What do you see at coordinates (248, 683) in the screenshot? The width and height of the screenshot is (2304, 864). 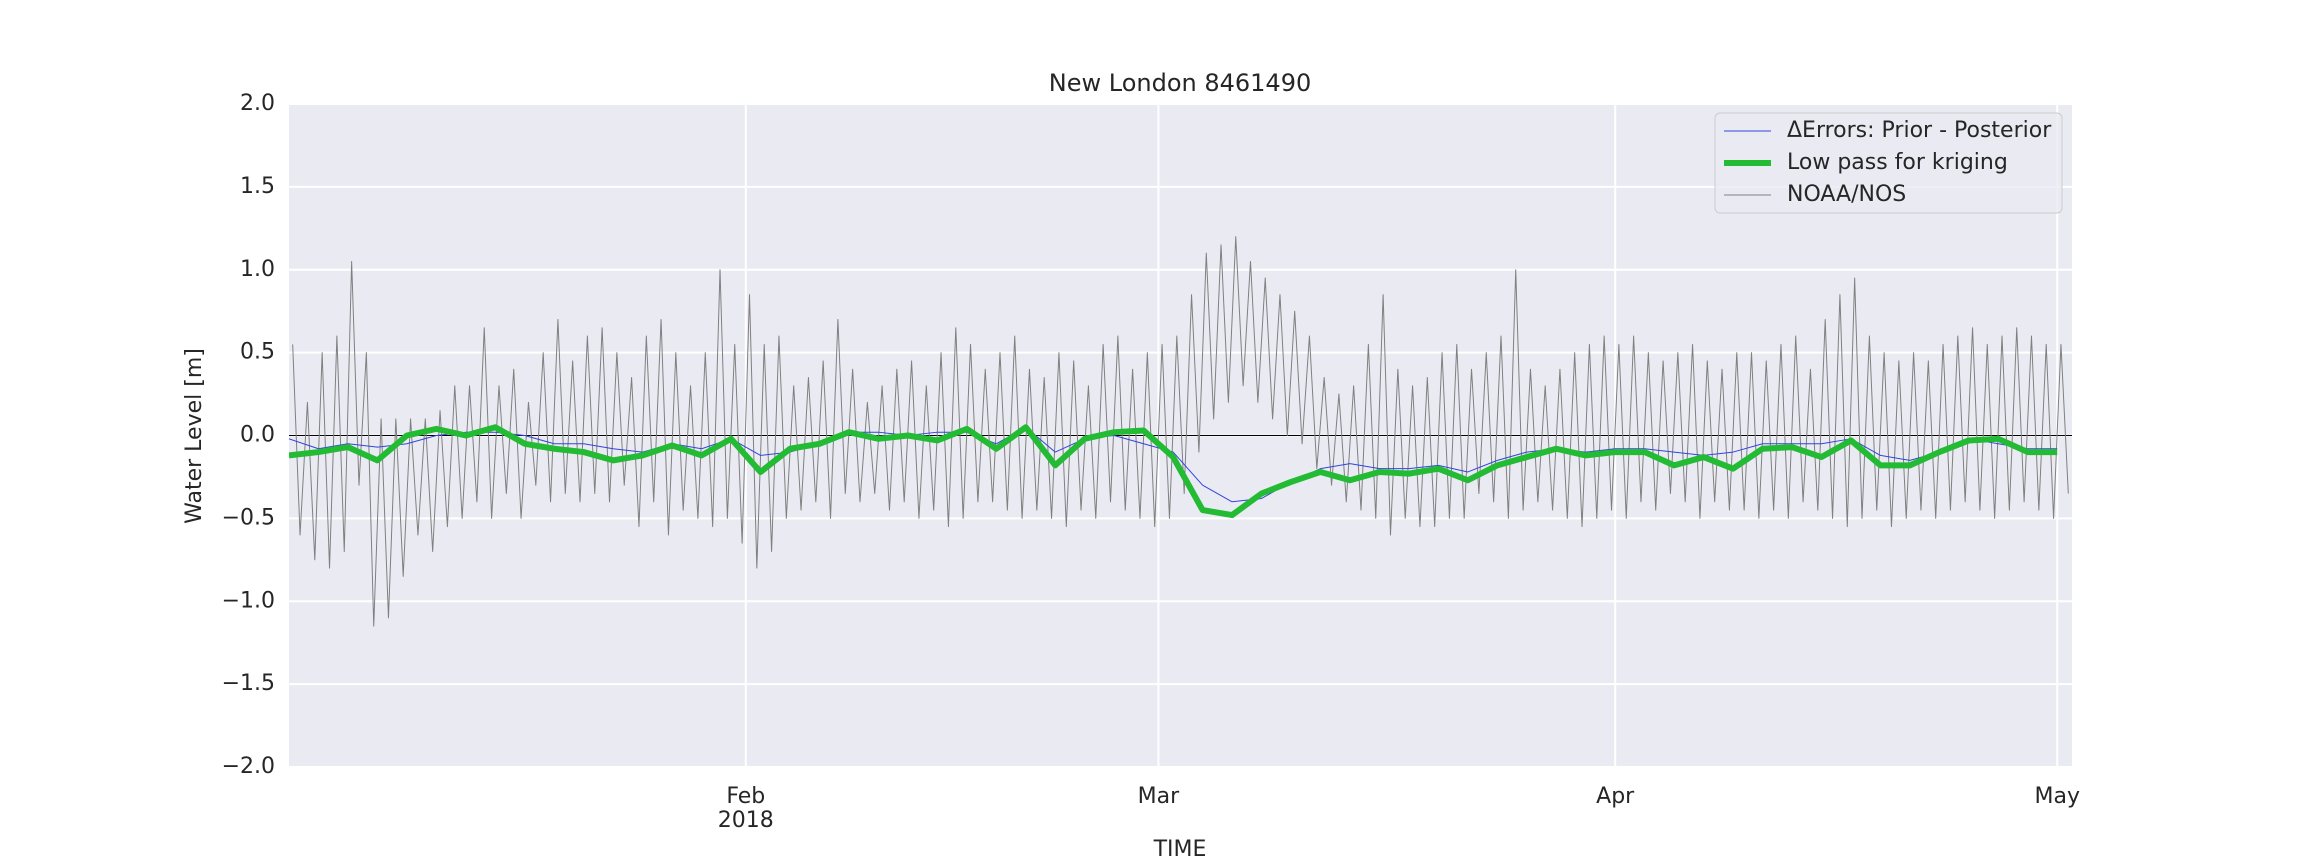 I see `y-tick-label: −1.5` at bounding box center [248, 683].